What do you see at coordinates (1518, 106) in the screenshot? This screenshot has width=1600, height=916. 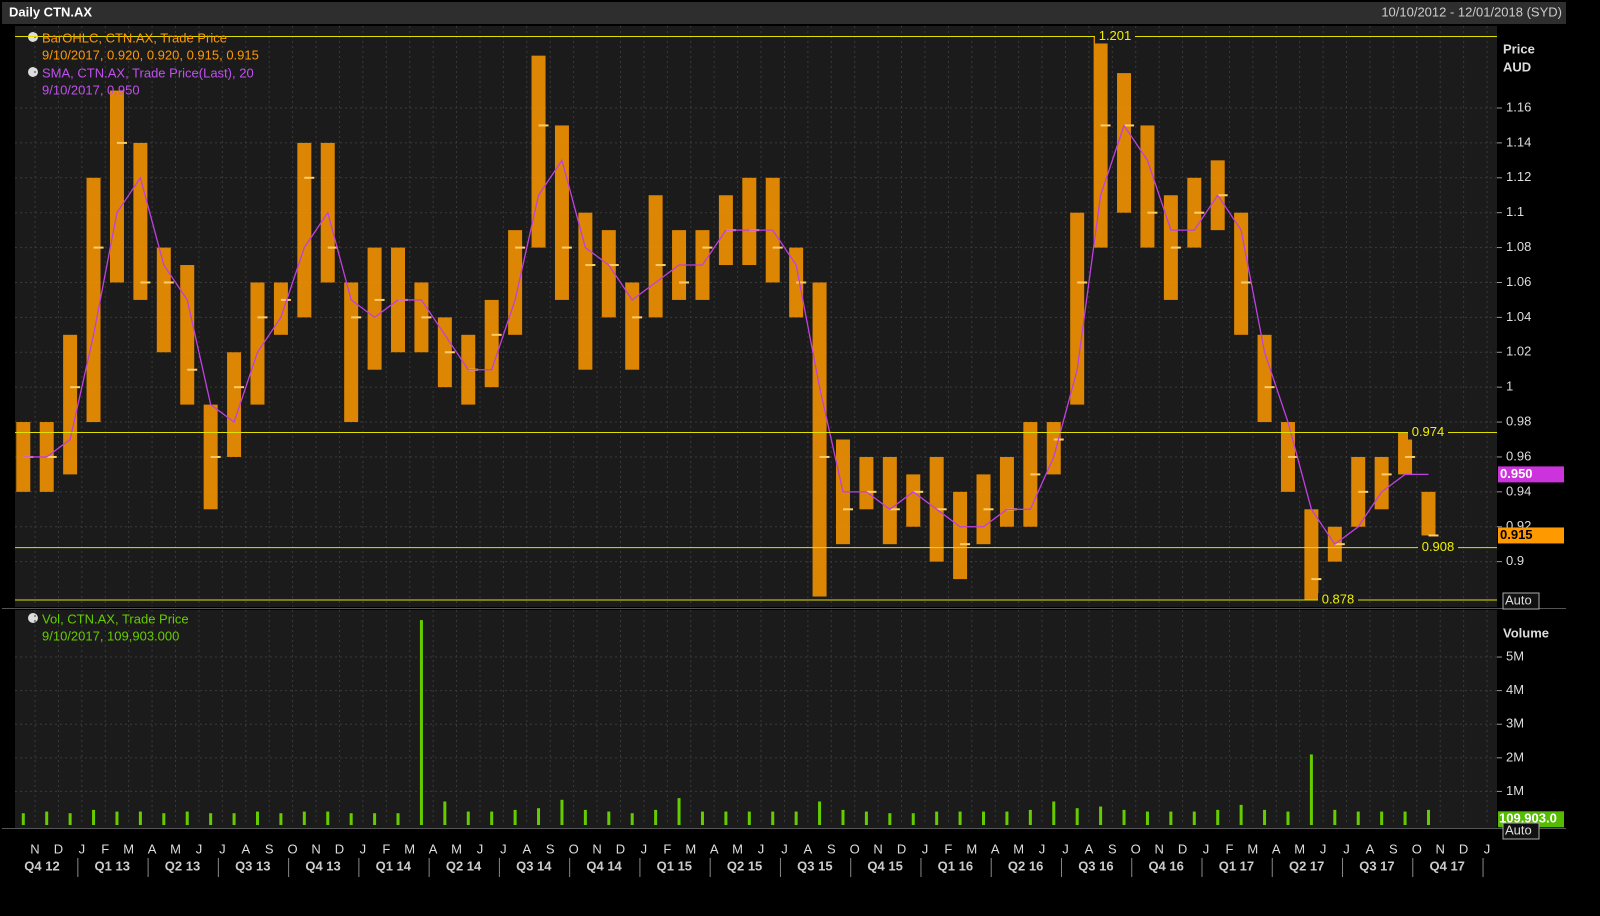 I see `y-tick-label: 1.16` at bounding box center [1518, 106].